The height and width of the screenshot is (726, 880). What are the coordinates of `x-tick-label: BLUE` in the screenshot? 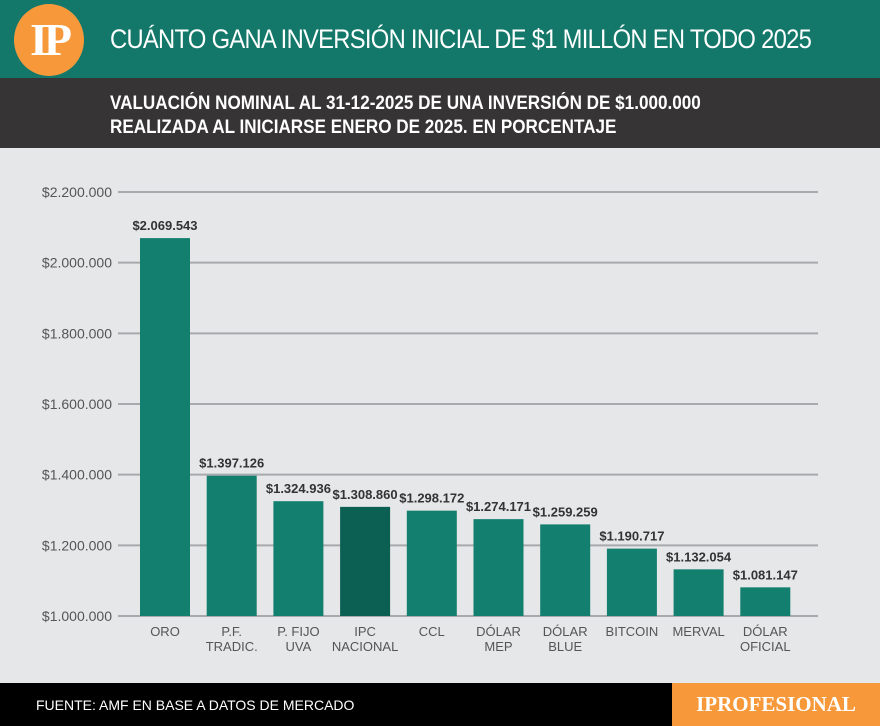 It's located at (565, 646).